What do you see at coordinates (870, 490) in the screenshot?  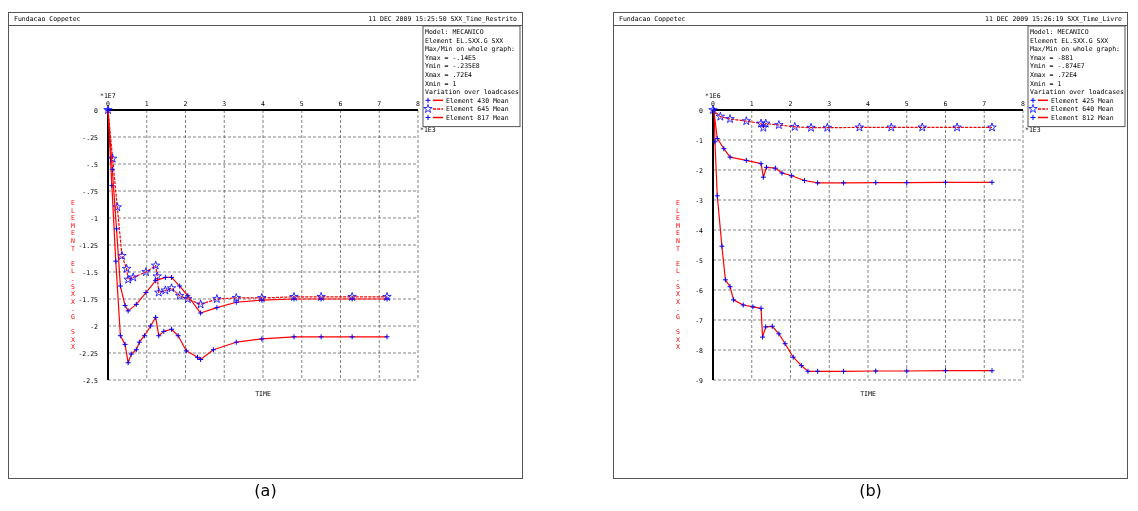 I see `text: (b)` at bounding box center [870, 490].